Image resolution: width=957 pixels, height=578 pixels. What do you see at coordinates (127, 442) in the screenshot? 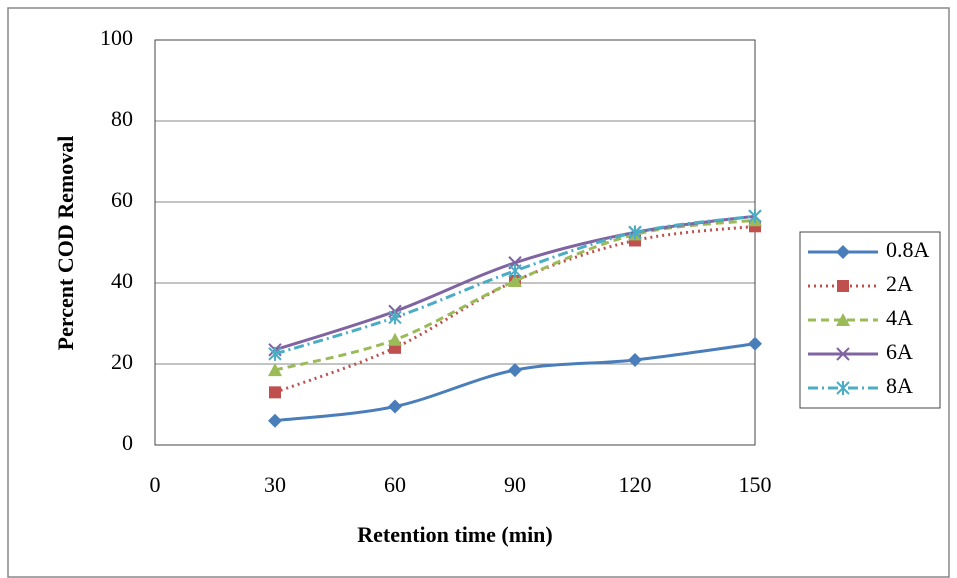
I see `y-tick-label: 0` at bounding box center [127, 442].